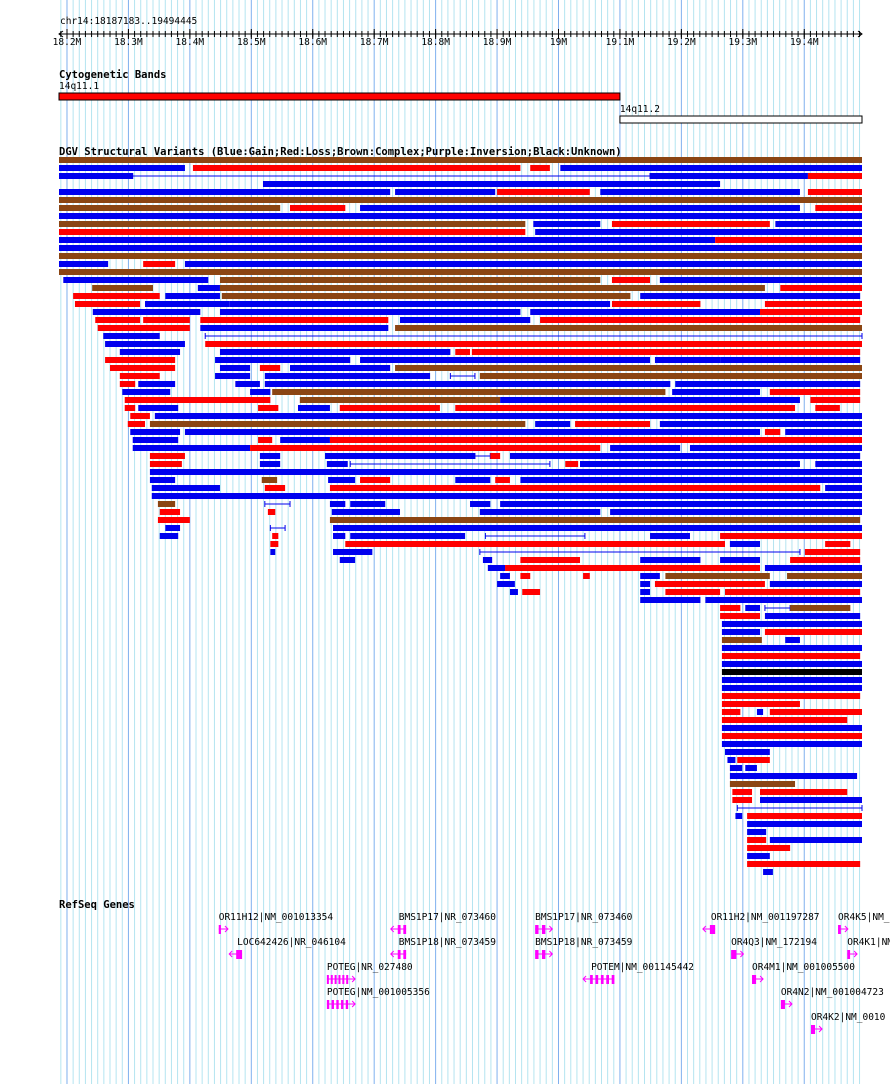 Image resolution: width=890 pixels, height=1084 pixels. I want to click on gene-label: POTEG|NM_001005356, so click(378, 992).